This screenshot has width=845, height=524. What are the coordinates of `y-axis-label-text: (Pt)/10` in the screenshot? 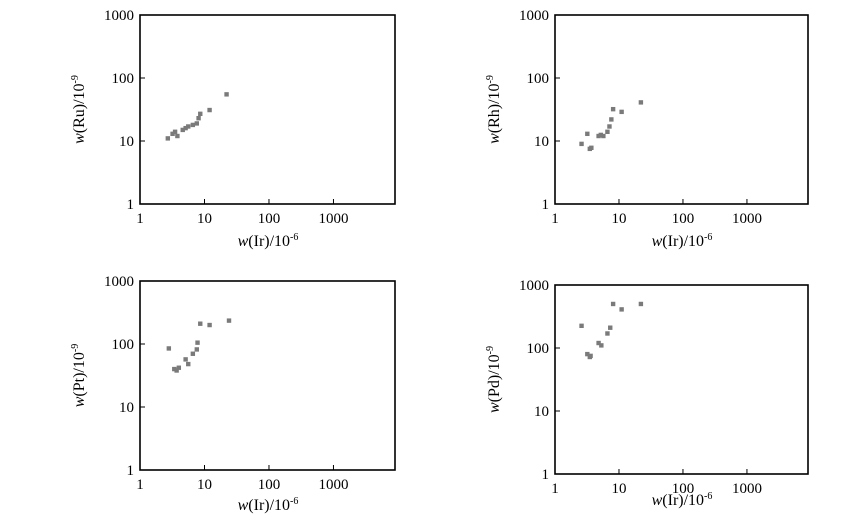 It's located at (79, 374).